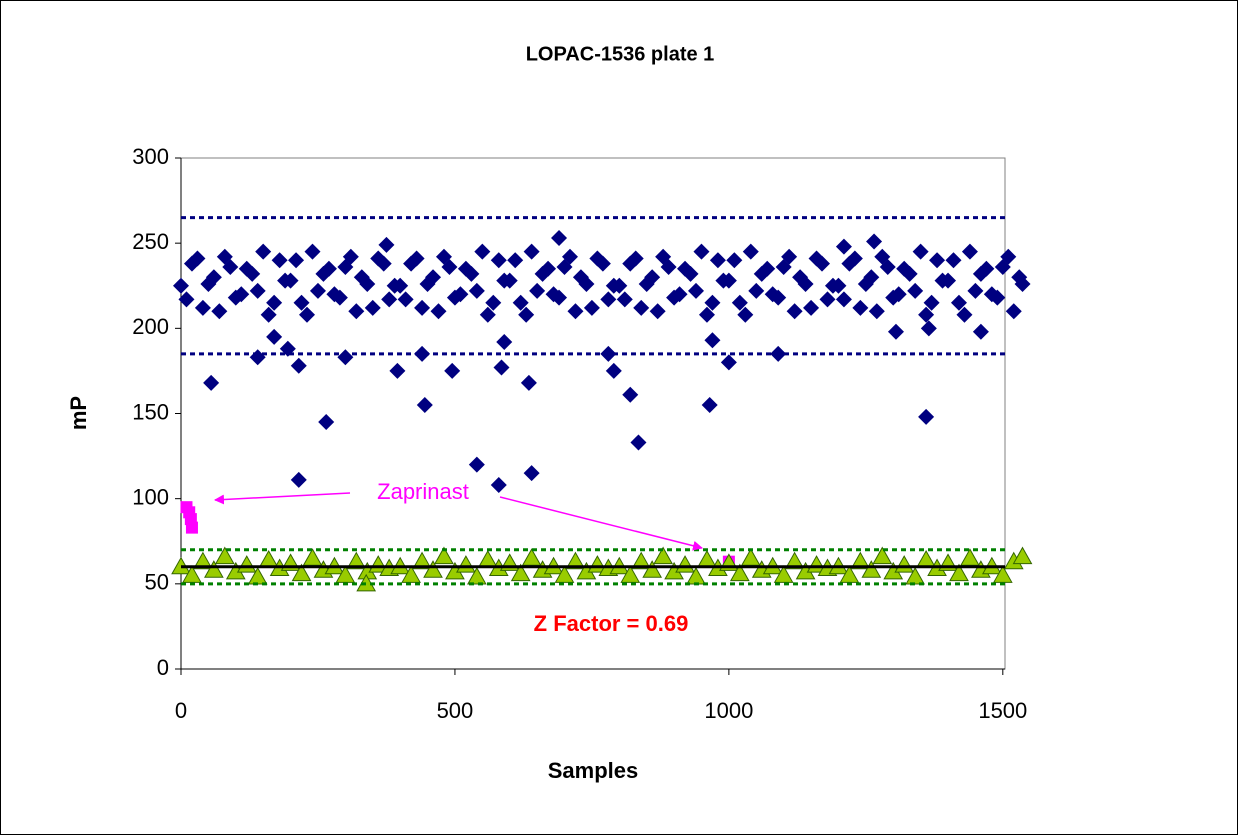  Describe the element at coordinates (611, 623) in the screenshot. I see `annotation: Z Factor = 0.69` at that location.